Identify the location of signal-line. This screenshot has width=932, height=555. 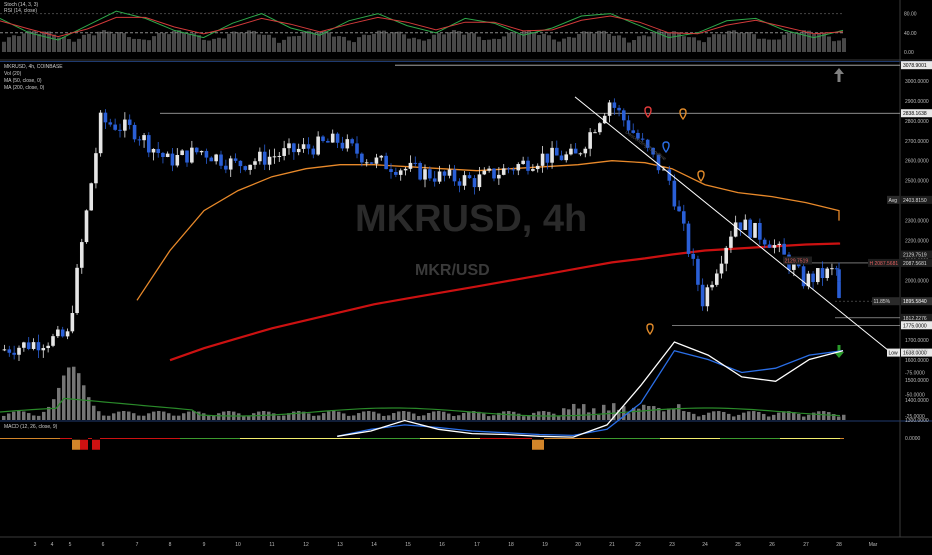
(590, 389).